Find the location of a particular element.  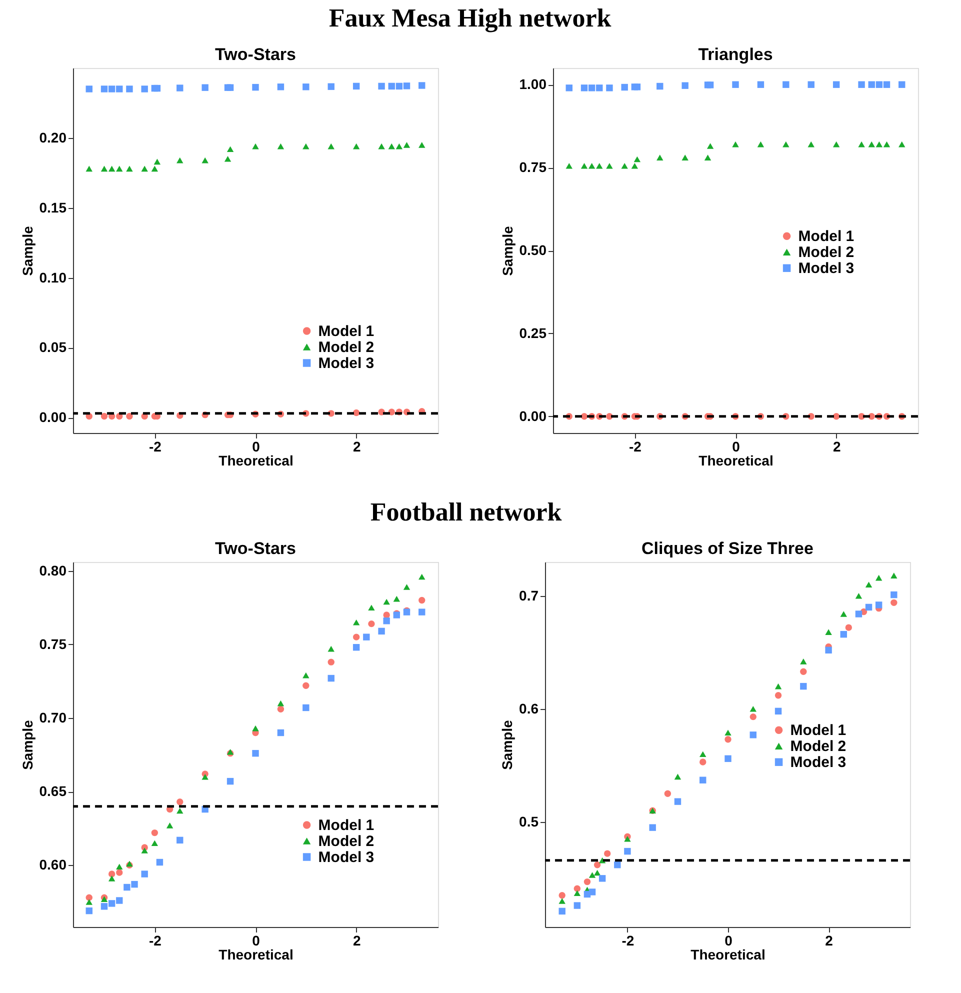

legend-label: Model 2 is located at coordinates (818, 747).